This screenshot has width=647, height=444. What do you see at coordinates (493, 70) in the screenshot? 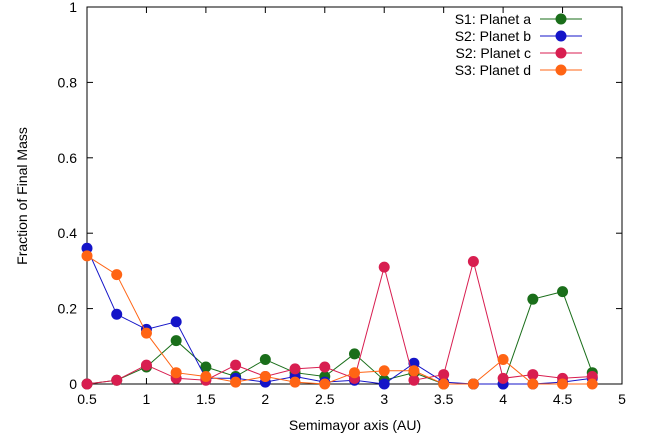
I see `legend-label: S3: Planet d` at bounding box center [493, 70].